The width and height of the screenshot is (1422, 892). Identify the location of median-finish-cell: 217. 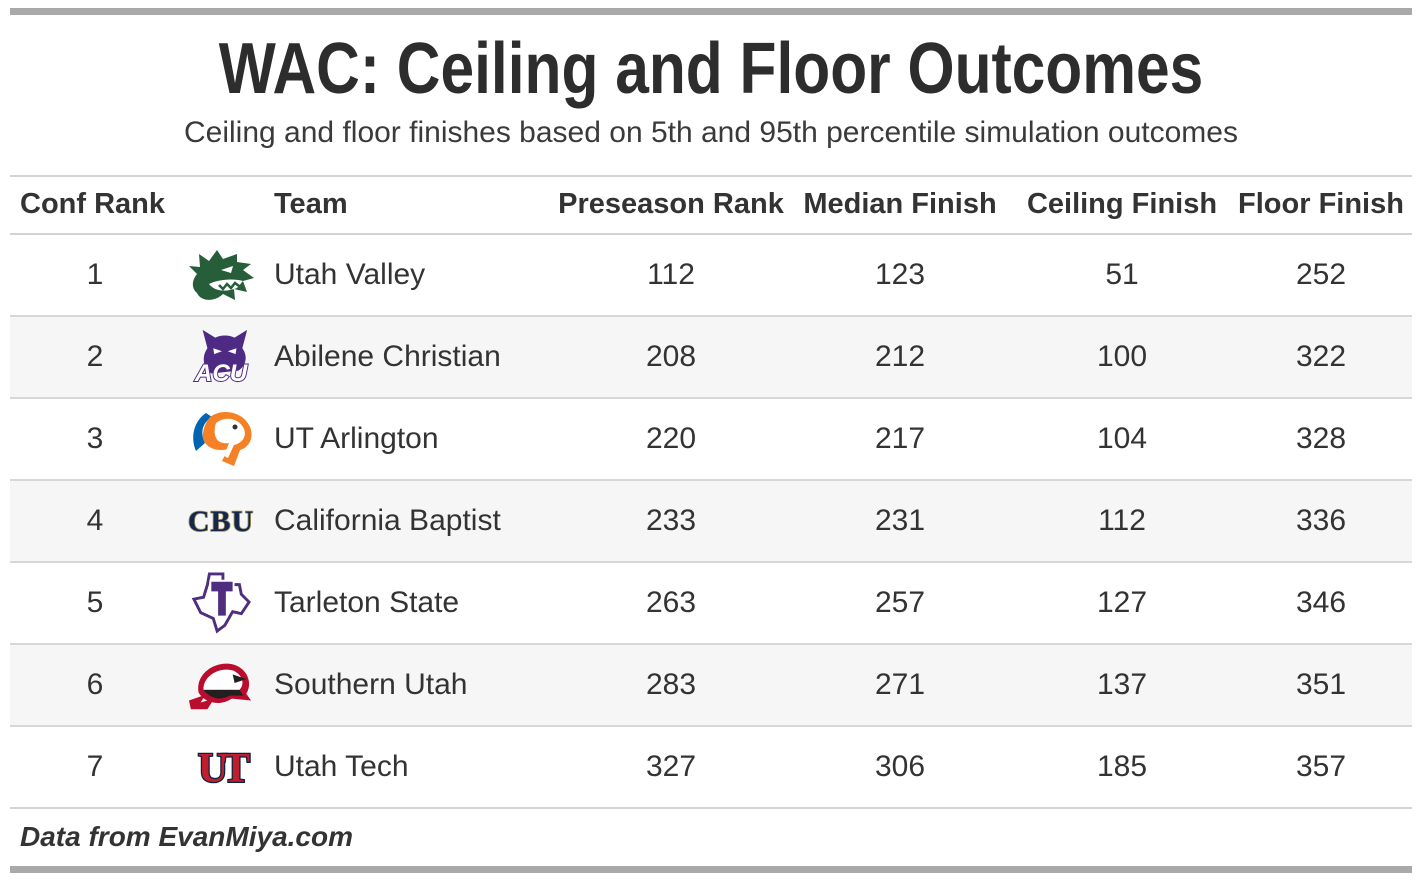
(900, 438).